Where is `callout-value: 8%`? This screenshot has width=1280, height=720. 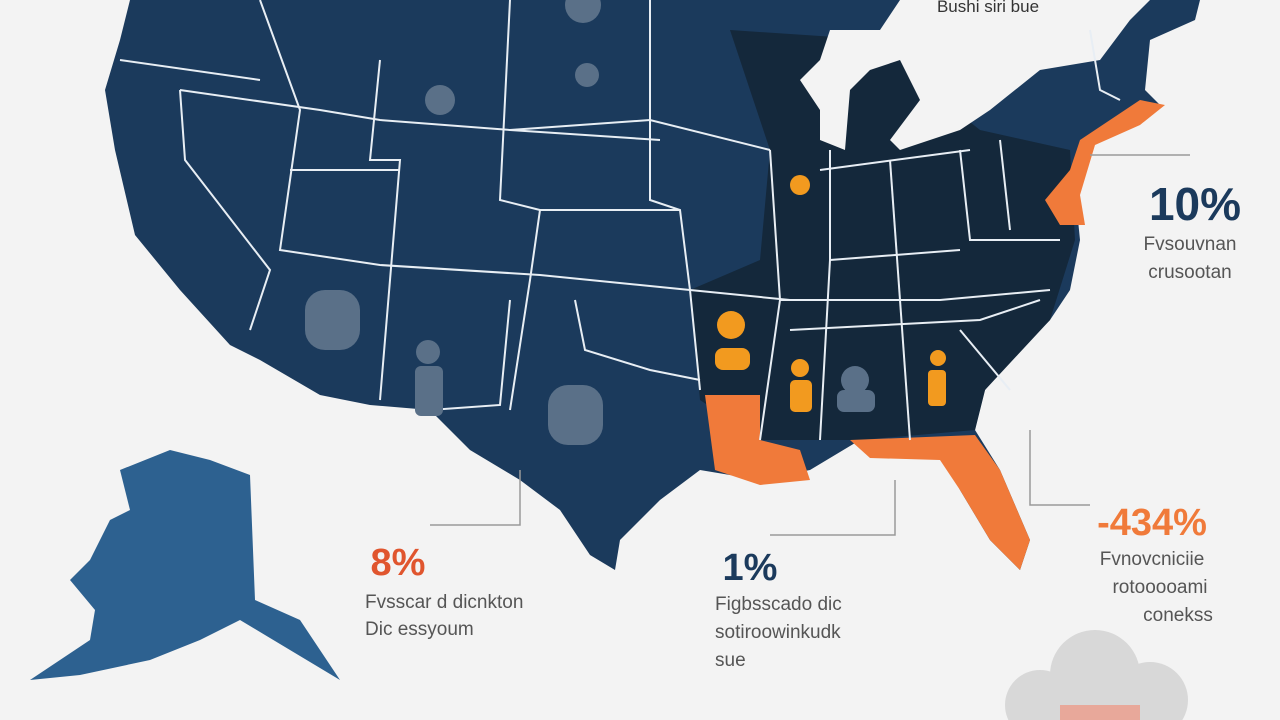
callout-value: 8% is located at coordinates (398, 563).